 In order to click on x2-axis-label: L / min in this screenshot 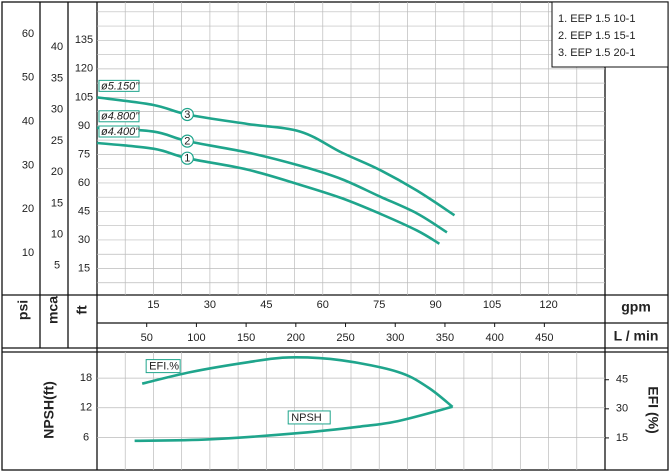, I will do `click(636, 336)`.